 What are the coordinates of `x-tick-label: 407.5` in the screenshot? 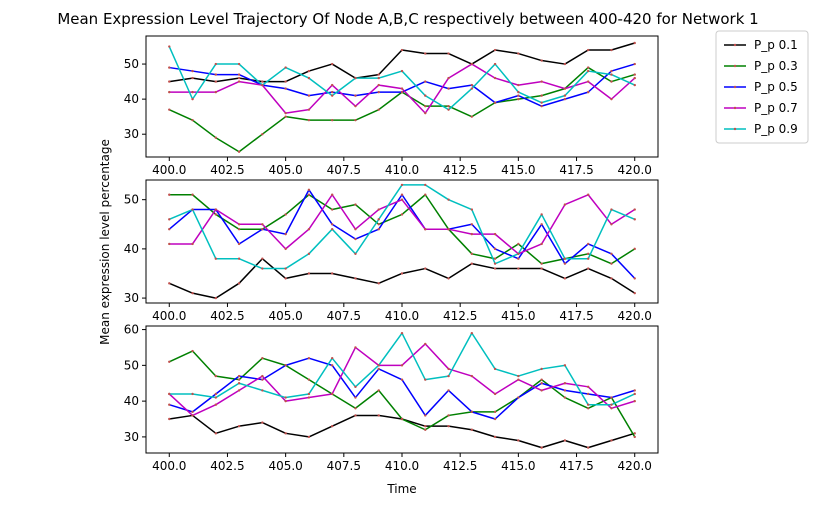 It's located at (344, 316).